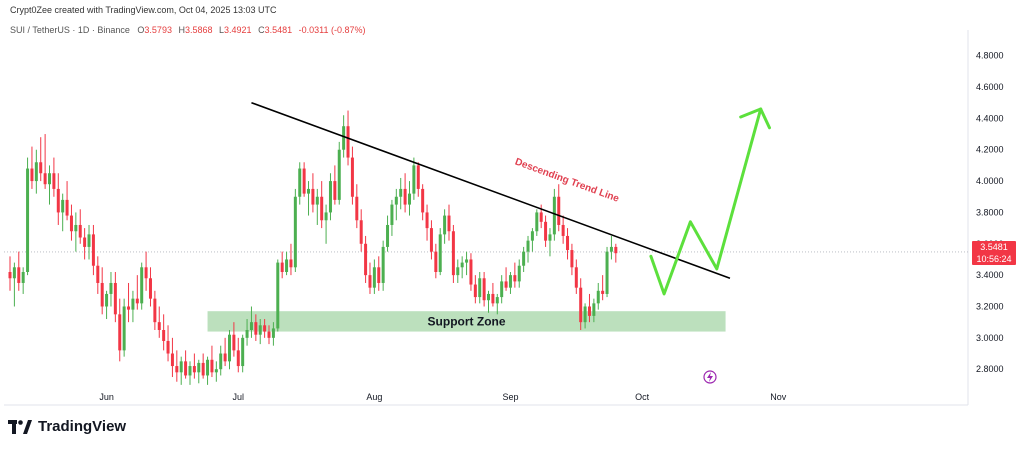  What do you see at coordinates (990, 369) in the screenshot?
I see `price-tick-label: 2.8000` at bounding box center [990, 369].